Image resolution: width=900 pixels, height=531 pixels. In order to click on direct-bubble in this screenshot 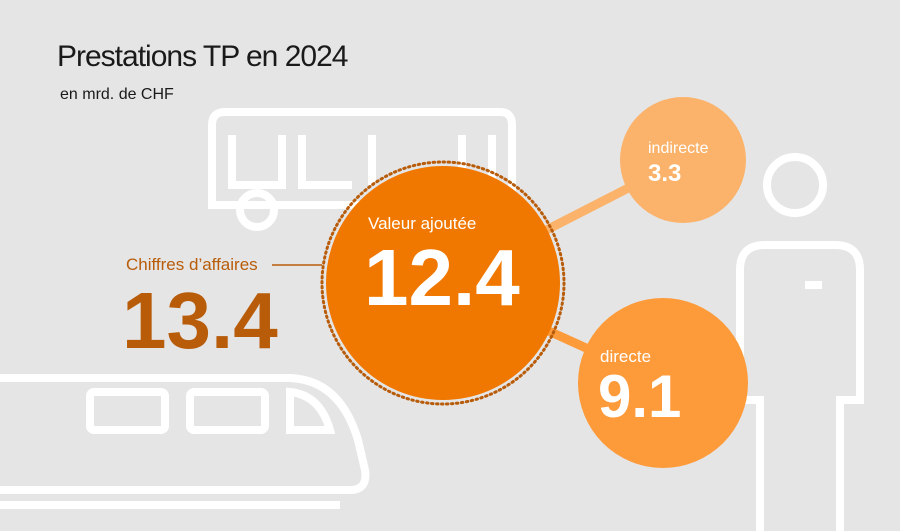, I will do `click(663, 383)`.